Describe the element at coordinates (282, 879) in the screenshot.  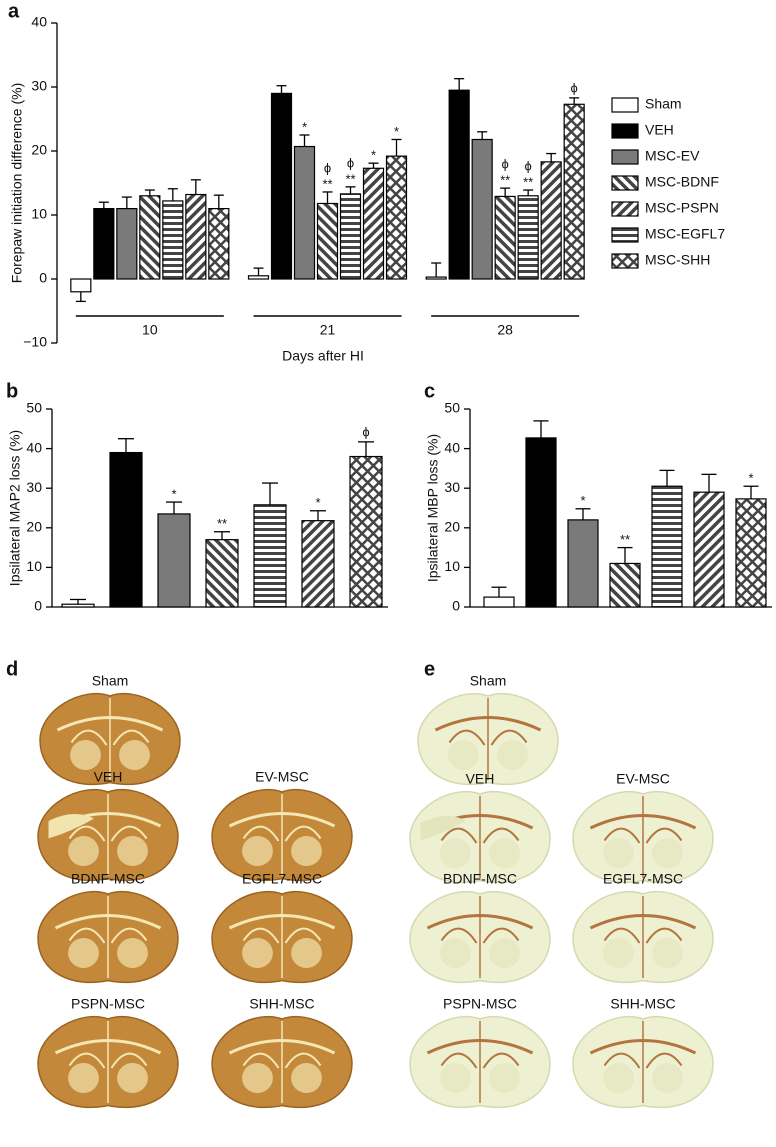
I see `image-label: EGFL7-MSC` at that location.